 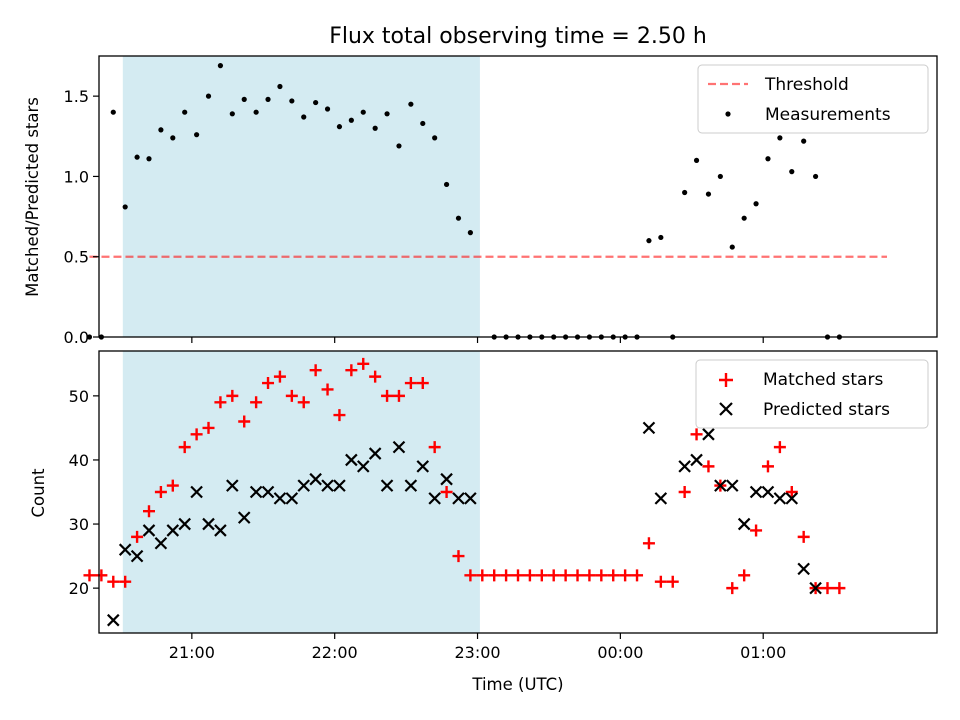 What do you see at coordinates (192, 652) in the screenshot?
I see `x-tick-label: 21:00` at bounding box center [192, 652].